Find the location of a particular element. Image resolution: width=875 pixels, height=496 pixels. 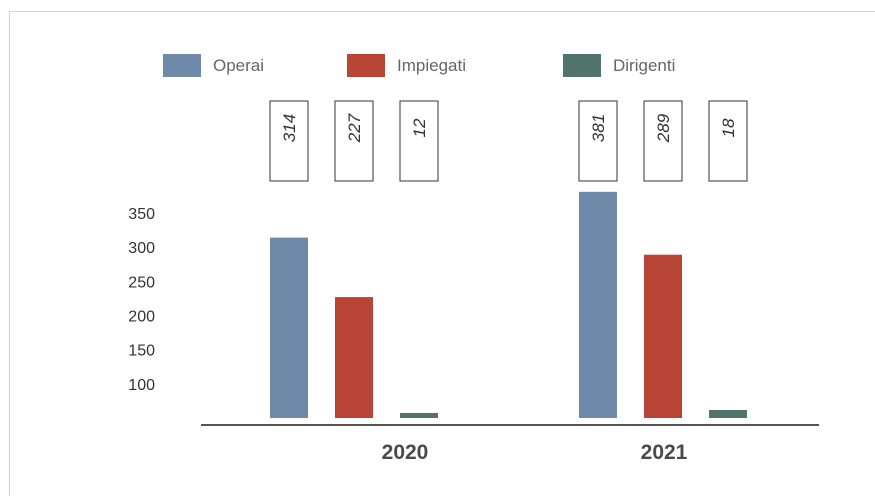

bar-impiegati-2021 is located at coordinates (663, 336).